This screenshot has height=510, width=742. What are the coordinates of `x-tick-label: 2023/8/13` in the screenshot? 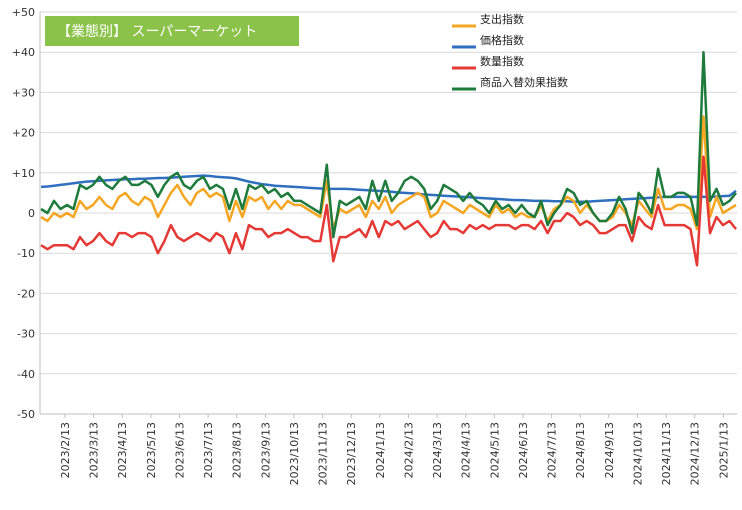 It's located at (237, 450).